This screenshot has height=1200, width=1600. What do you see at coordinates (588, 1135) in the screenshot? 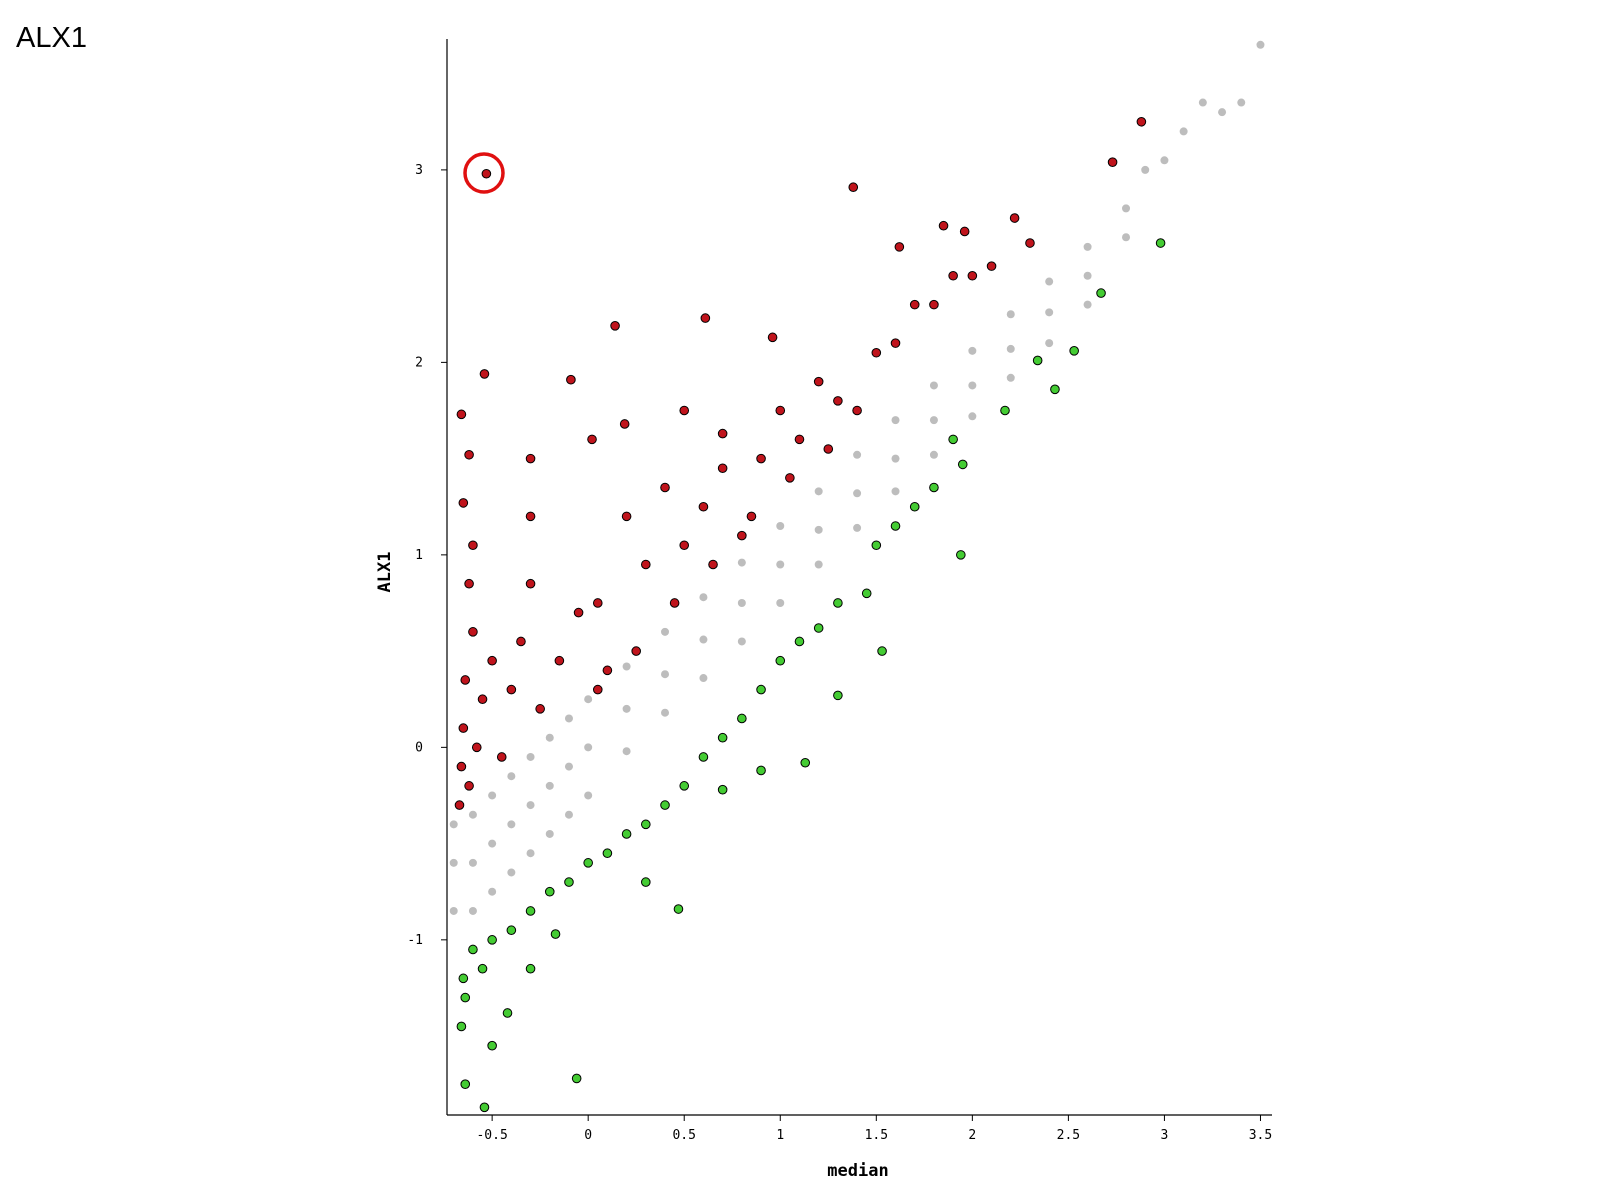
I see `x-tick-label: 0` at bounding box center [588, 1135].